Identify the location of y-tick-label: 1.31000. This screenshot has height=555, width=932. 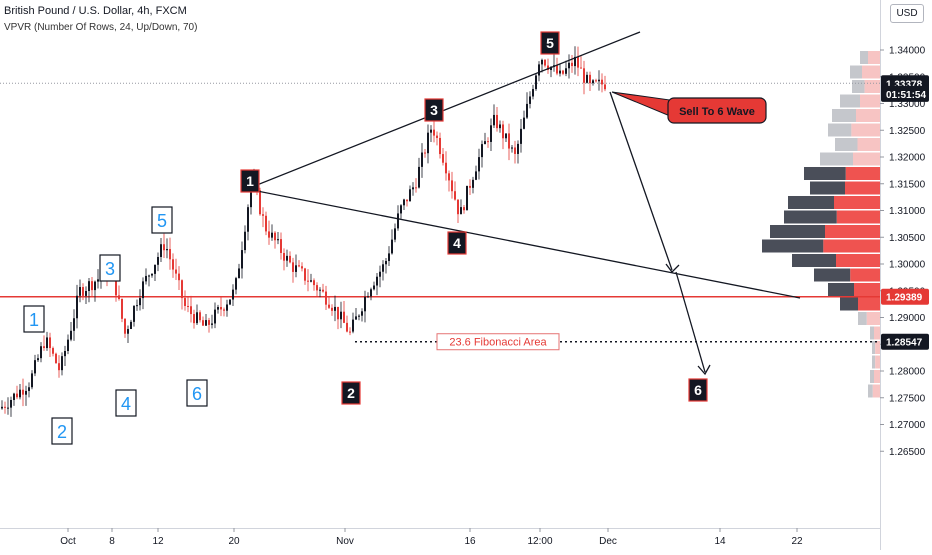
(907, 211).